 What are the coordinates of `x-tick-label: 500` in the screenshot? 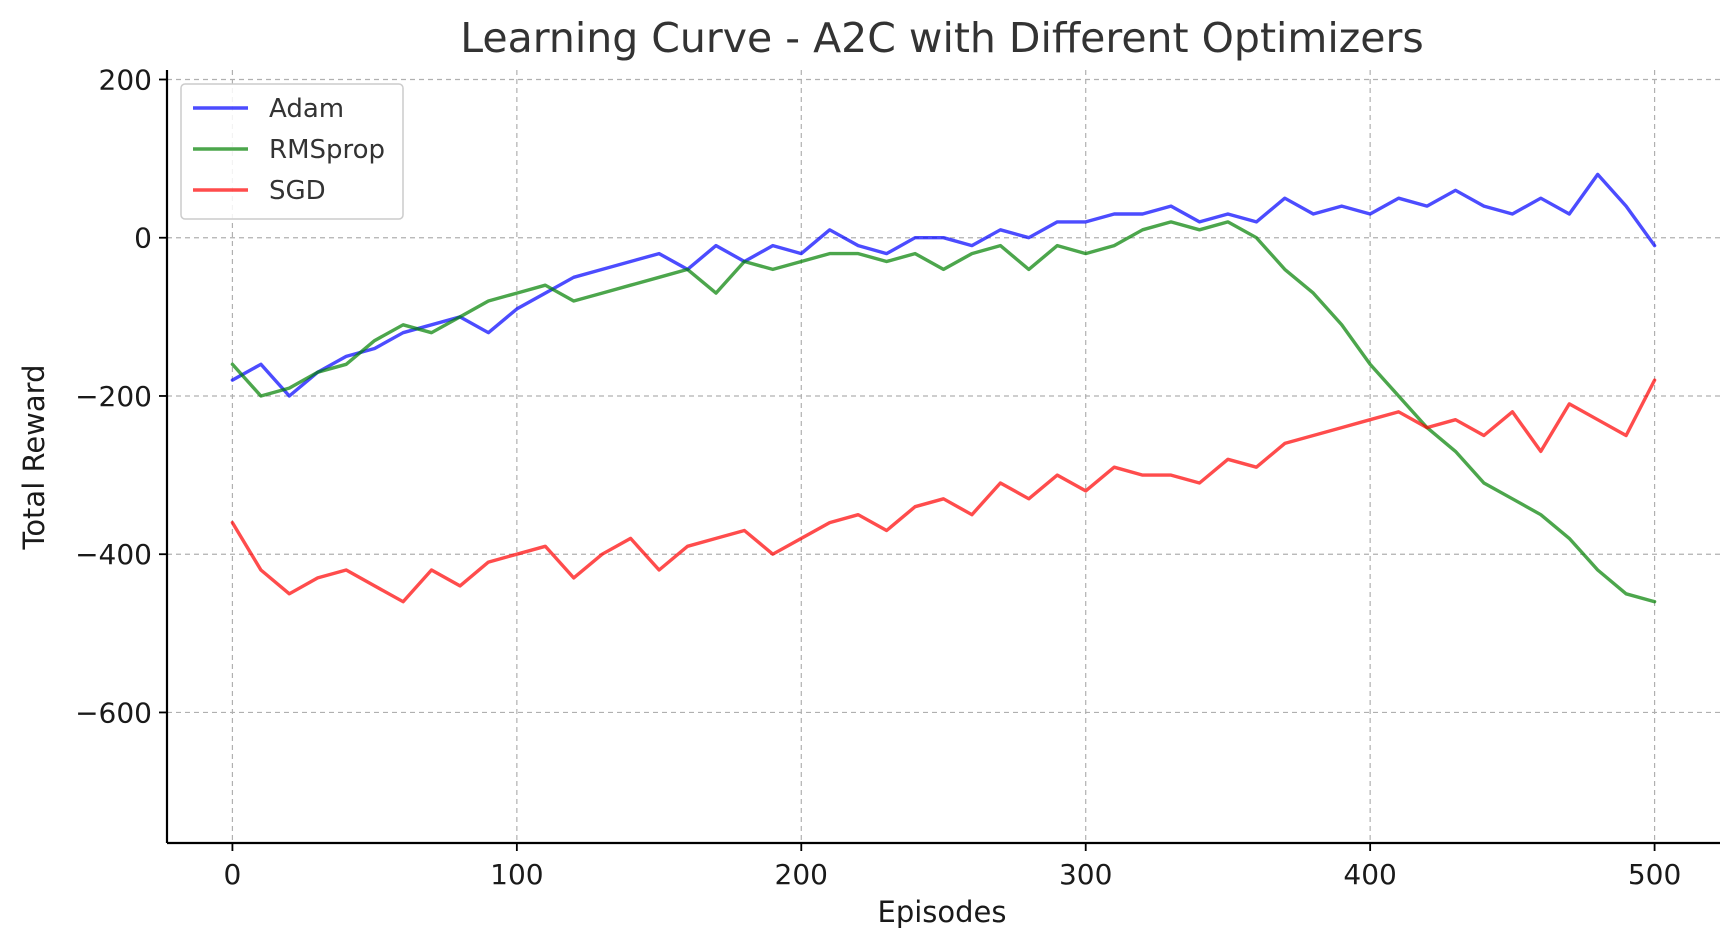 It's located at (1654, 874).